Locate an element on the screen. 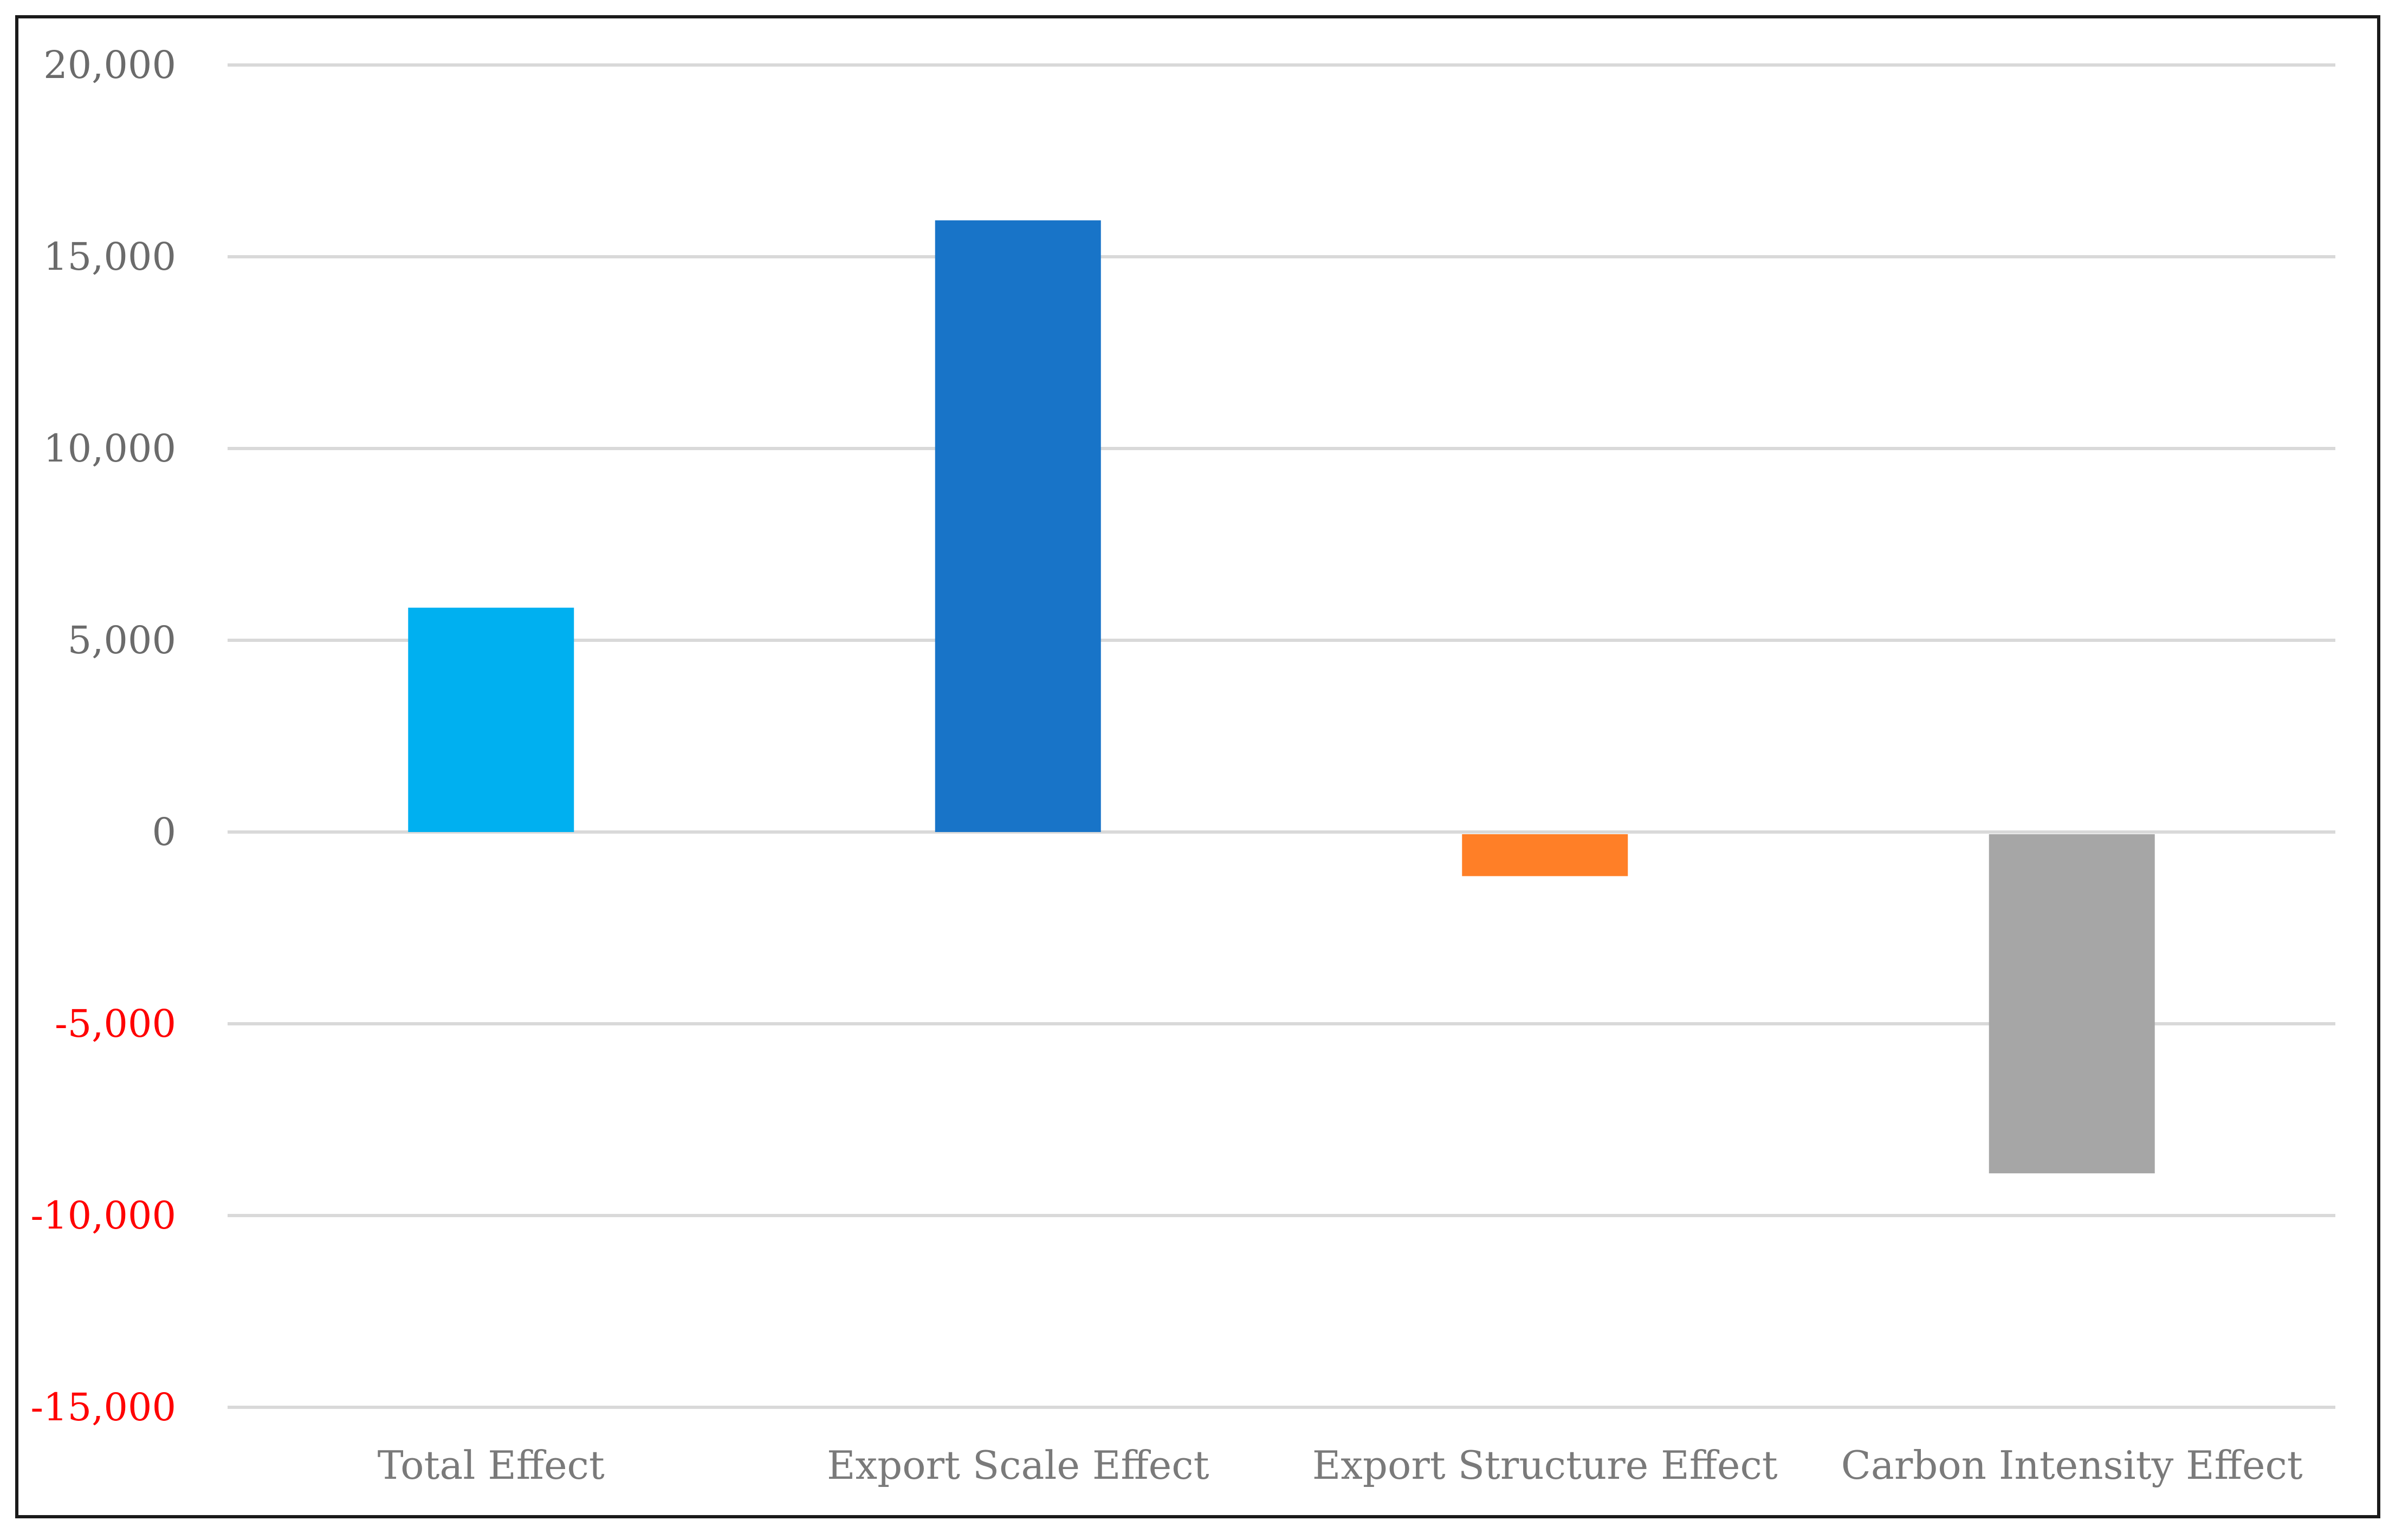 The image size is (2402, 1540). x-category-label: Carbon Intensity Effect is located at coordinates (2072, 1465).